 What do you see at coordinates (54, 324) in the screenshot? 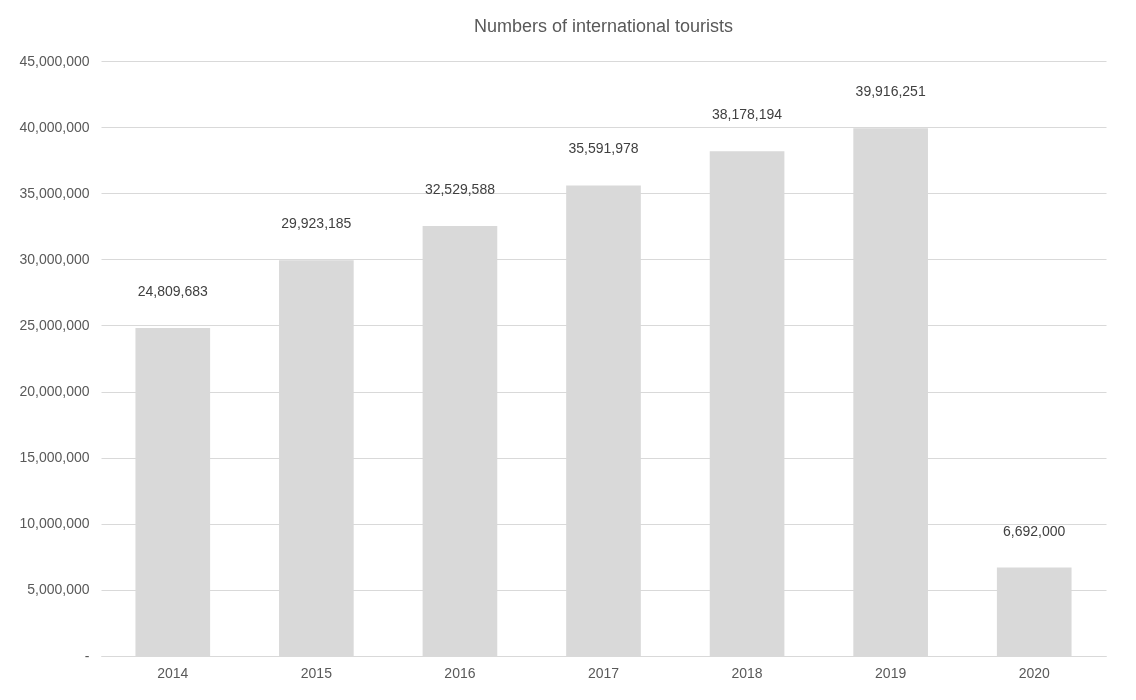
I see `y-tick-label: 25,000,000` at bounding box center [54, 324].